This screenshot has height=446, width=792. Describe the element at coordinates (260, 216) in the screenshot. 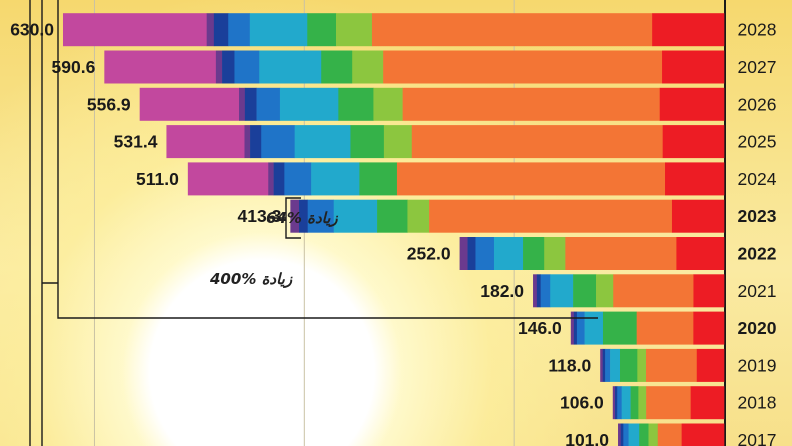

I see `value-label-2023: 413.3` at that location.